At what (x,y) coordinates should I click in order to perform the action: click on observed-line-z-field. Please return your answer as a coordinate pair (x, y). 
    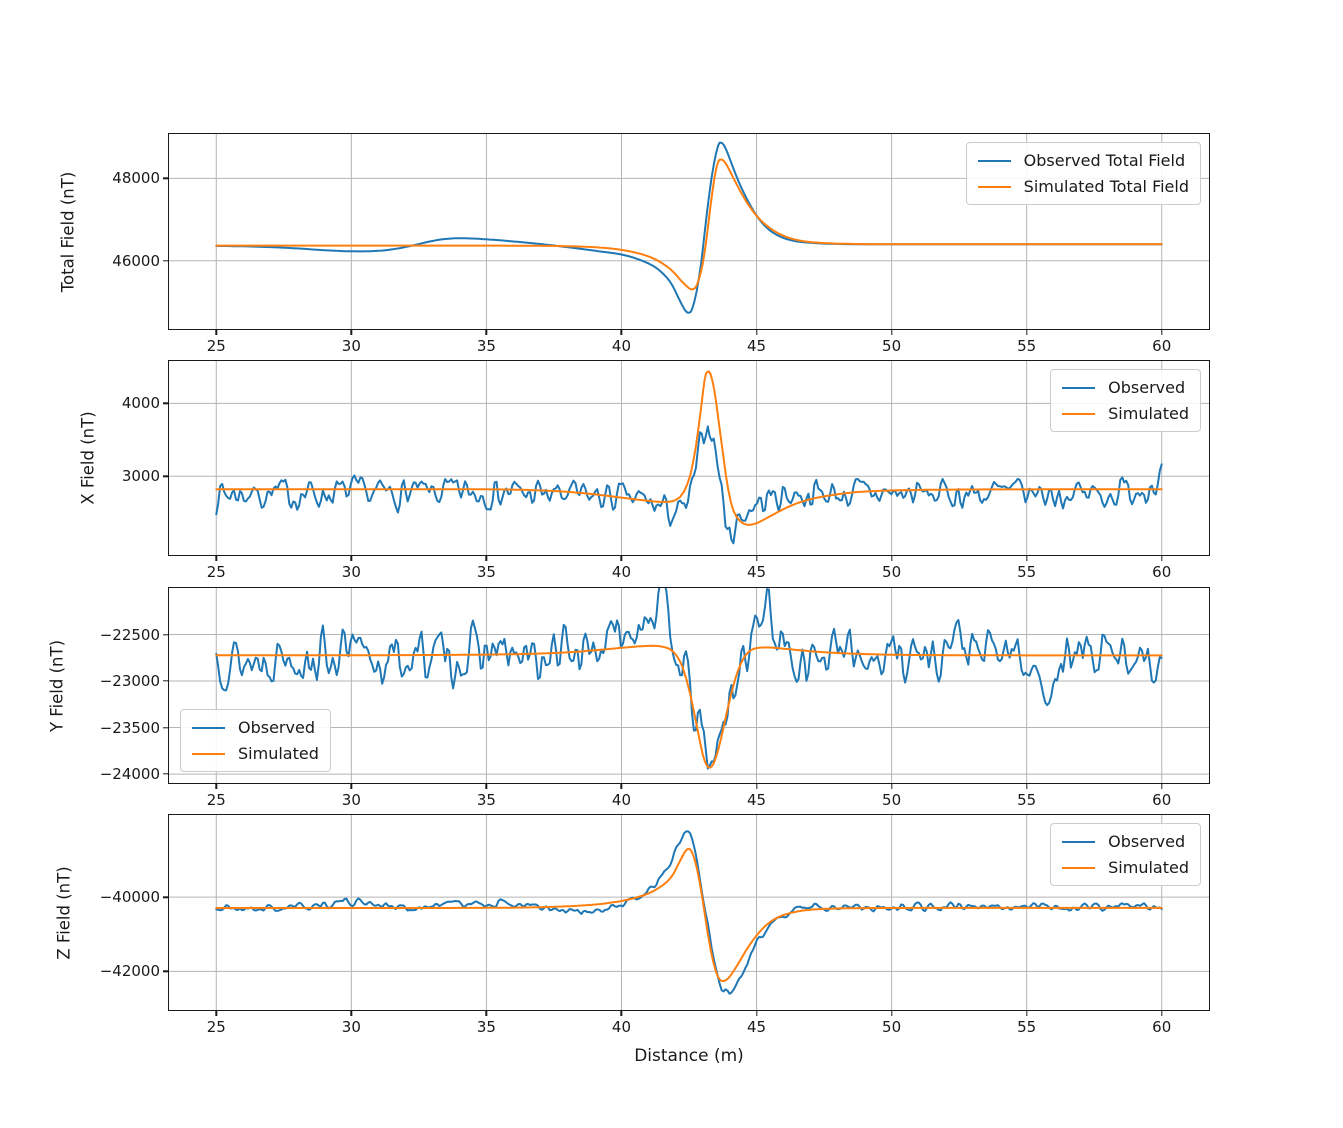
    Looking at the image, I should click on (689, 912).